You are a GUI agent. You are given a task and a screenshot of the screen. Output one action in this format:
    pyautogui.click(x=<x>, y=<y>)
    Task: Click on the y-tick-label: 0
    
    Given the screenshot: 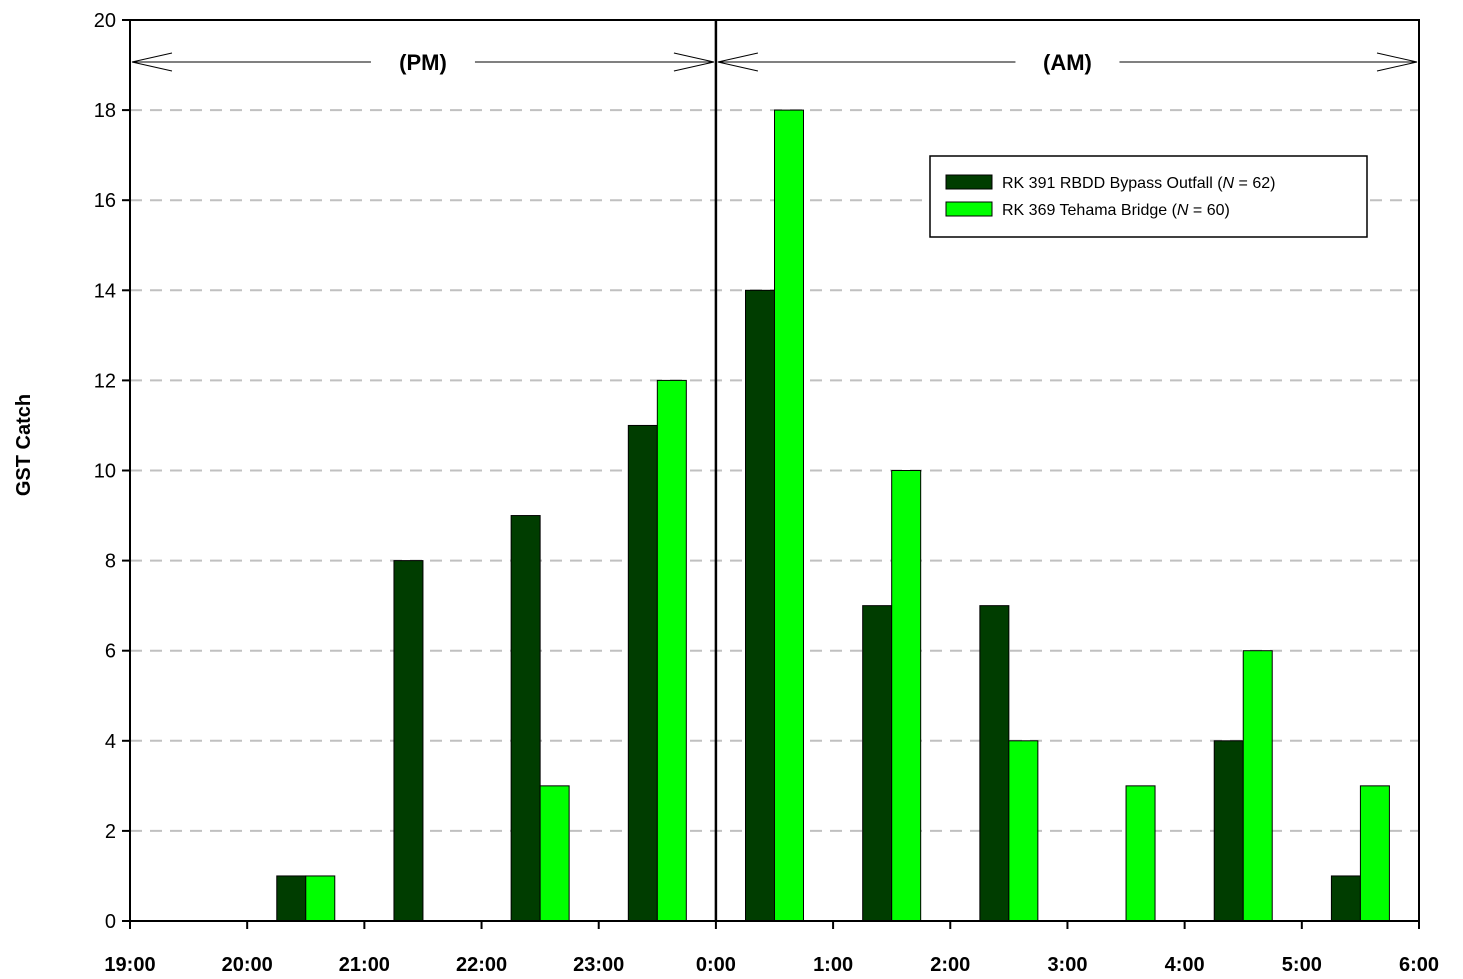 What is the action you would take?
    pyautogui.click(x=110, y=922)
    